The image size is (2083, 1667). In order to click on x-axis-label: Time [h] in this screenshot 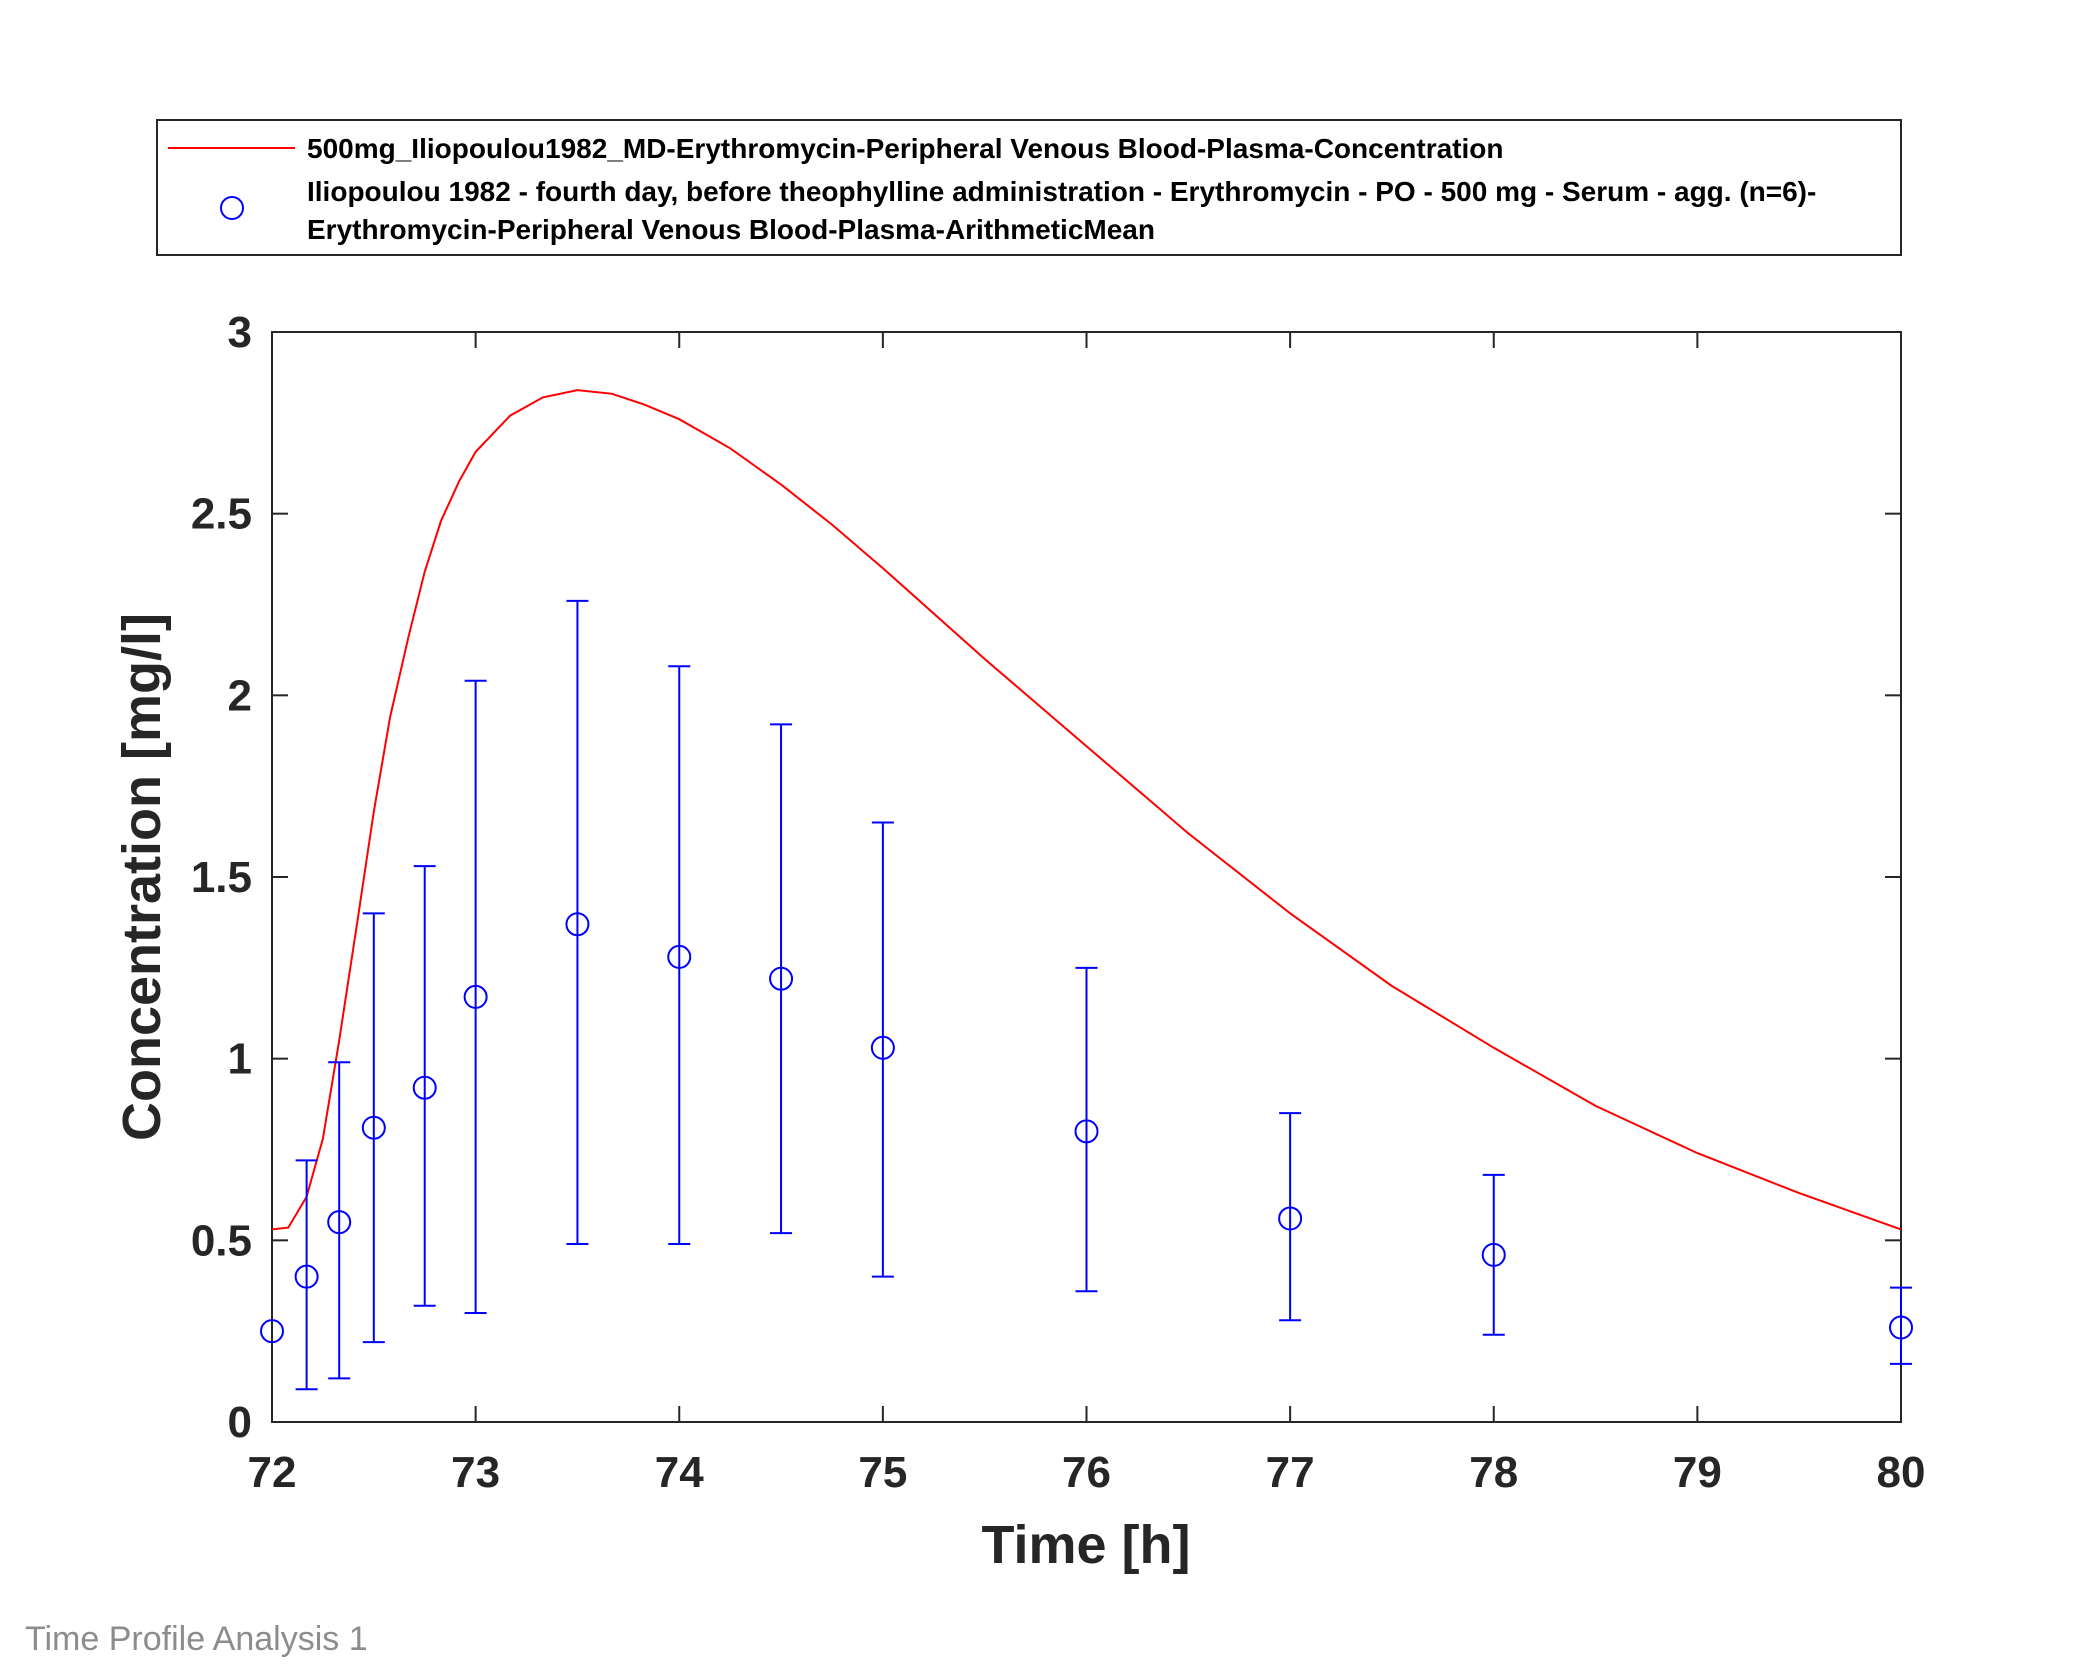, I will do `click(1085, 1545)`.